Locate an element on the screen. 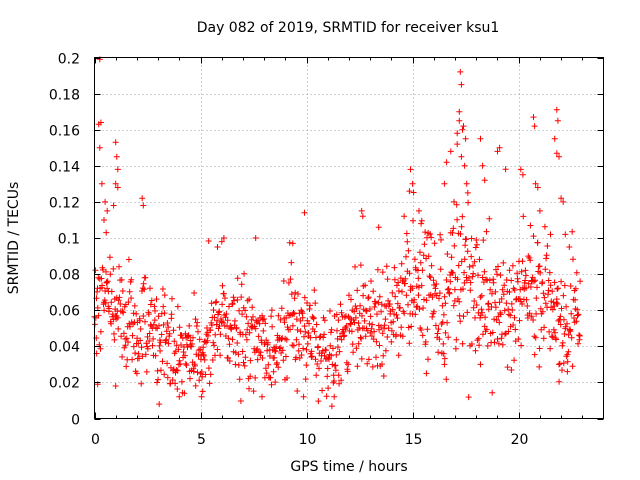 Image resolution: width=640 pixels, height=480 pixels. x-tick-label: 5 is located at coordinates (201, 440).